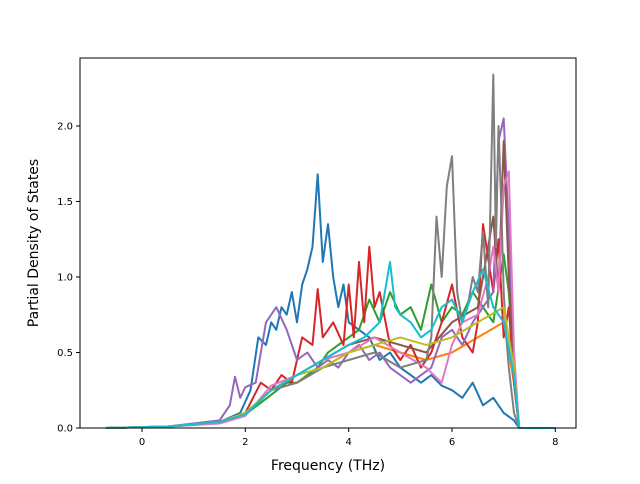 This screenshot has width=640, height=484. What do you see at coordinates (348, 442) in the screenshot?
I see `x-tick-label: 4` at bounding box center [348, 442].